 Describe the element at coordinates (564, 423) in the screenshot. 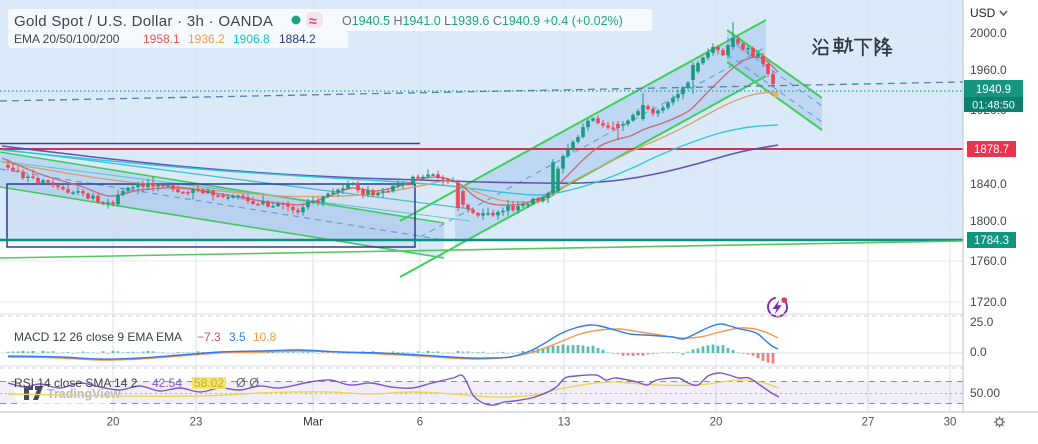

I see `svg-text: 13` at that location.